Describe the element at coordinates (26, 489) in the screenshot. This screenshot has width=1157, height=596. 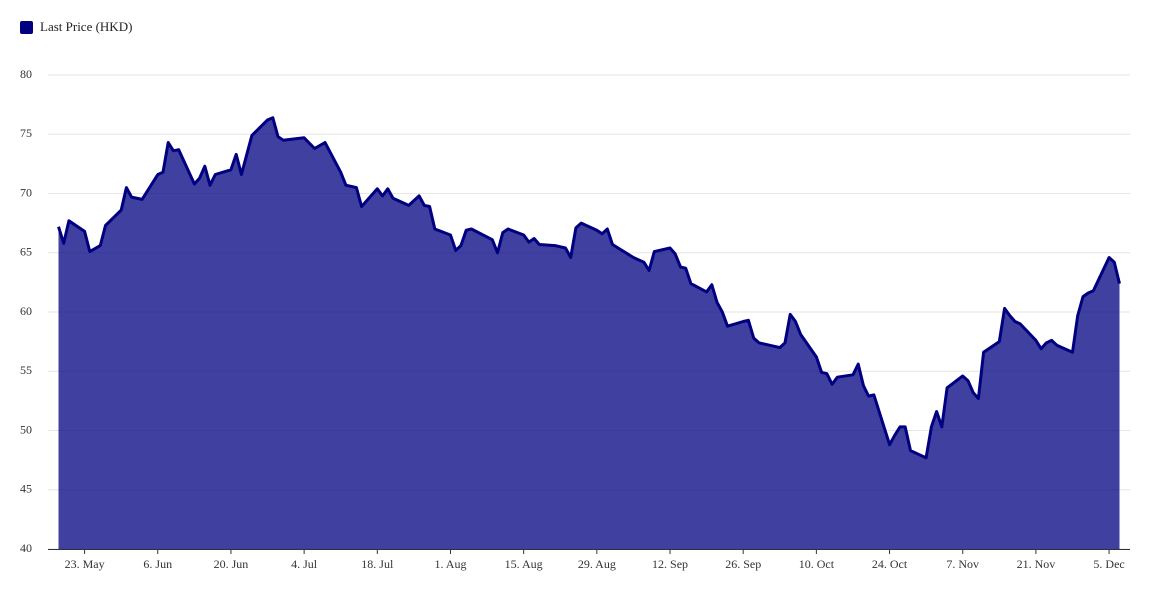
I see `y-tick-label: 45` at that location.